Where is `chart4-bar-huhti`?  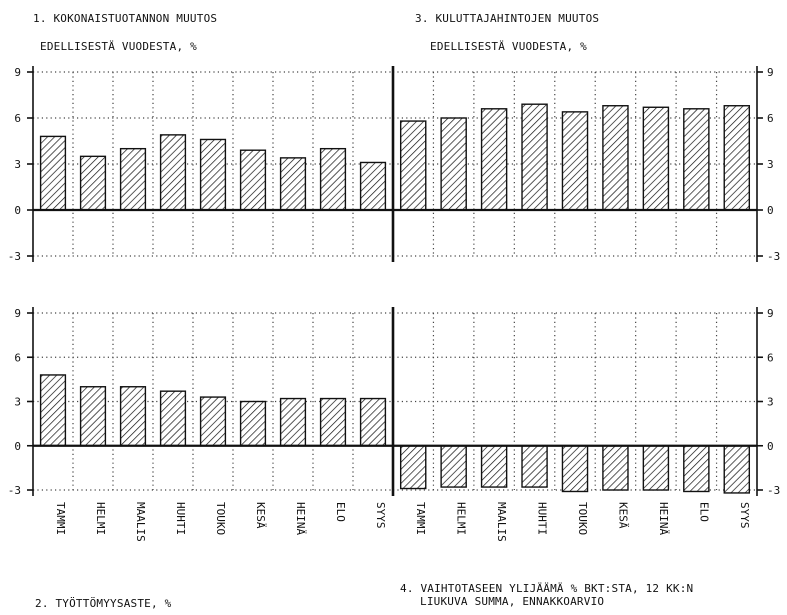
chart4-bar-huhti is located at coordinates (534, 466).